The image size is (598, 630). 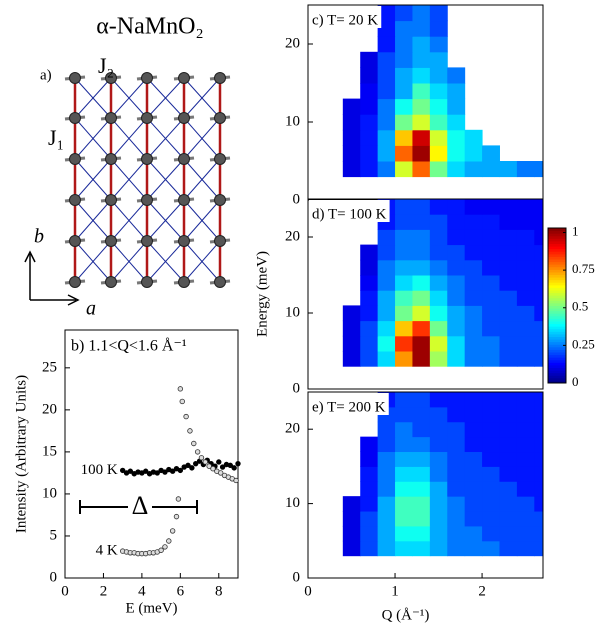 What do you see at coordinates (99, 470) in the screenshot?
I see `series-label: 100 K` at bounding box center [99, 470].